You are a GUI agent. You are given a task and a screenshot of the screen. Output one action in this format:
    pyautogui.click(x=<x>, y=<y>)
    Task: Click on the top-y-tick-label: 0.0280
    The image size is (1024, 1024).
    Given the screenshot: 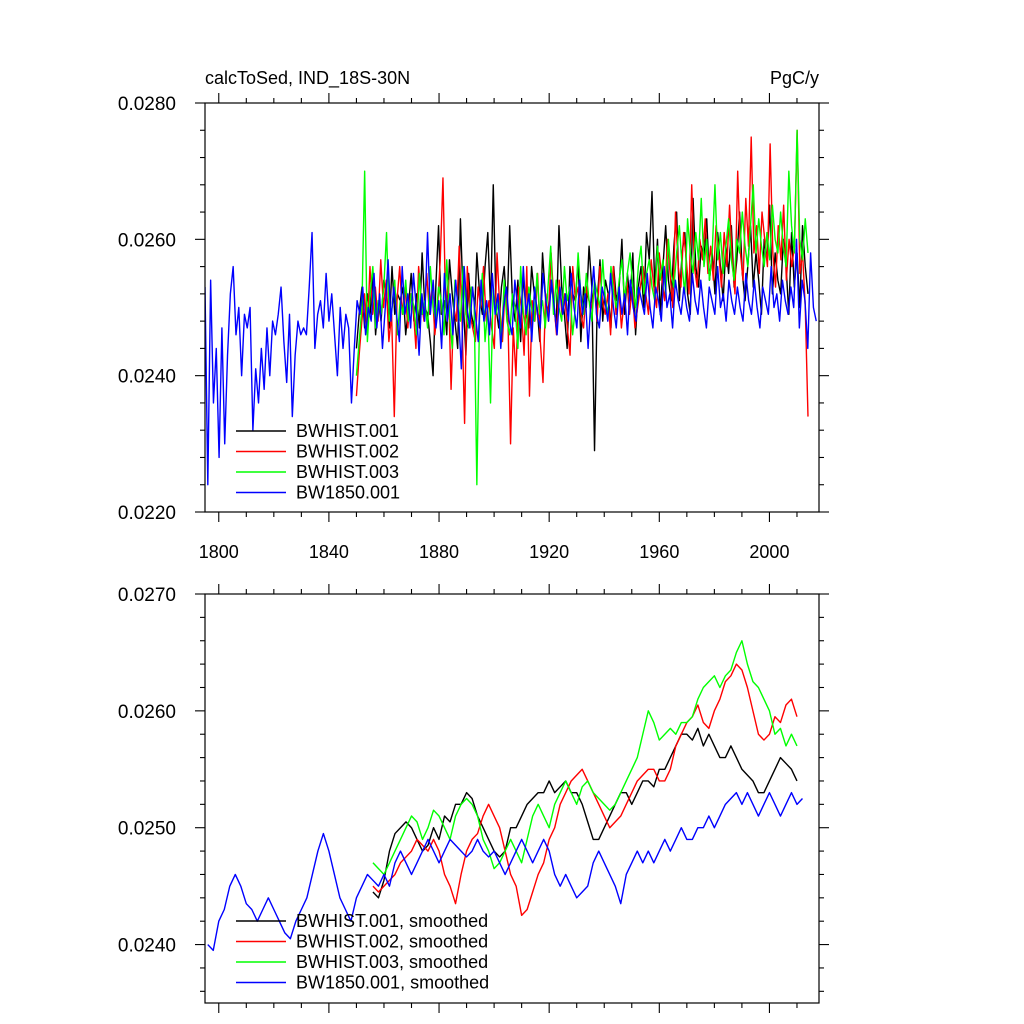 What is the action you would take?
    pyautogui.click(x=147, y=104)
    